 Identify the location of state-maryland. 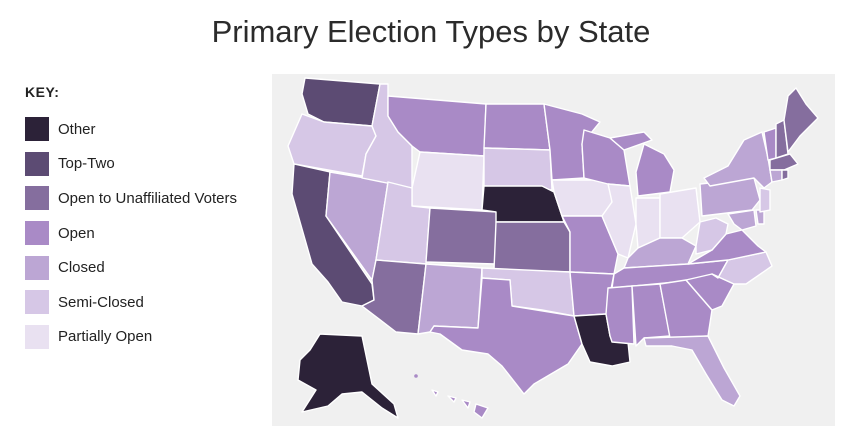
(742, 220).